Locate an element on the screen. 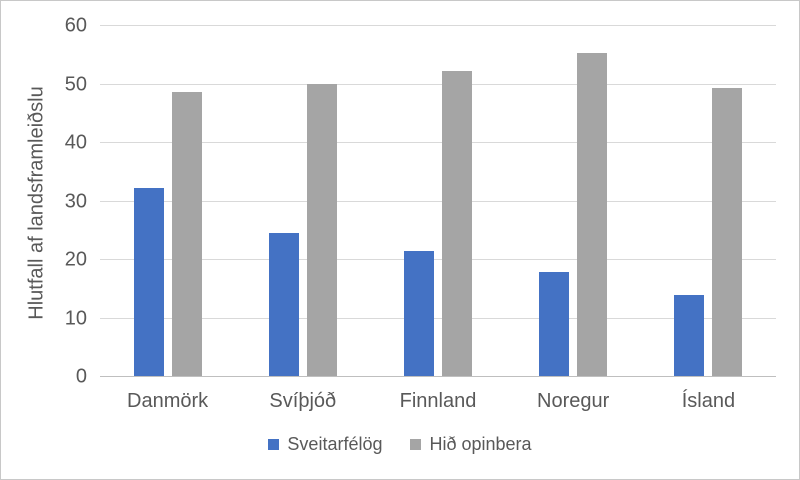 This screenshot has height=480, width=800. x-category-label-Svíþjóð: Svíþjóð is located at coordinates (303, 401).